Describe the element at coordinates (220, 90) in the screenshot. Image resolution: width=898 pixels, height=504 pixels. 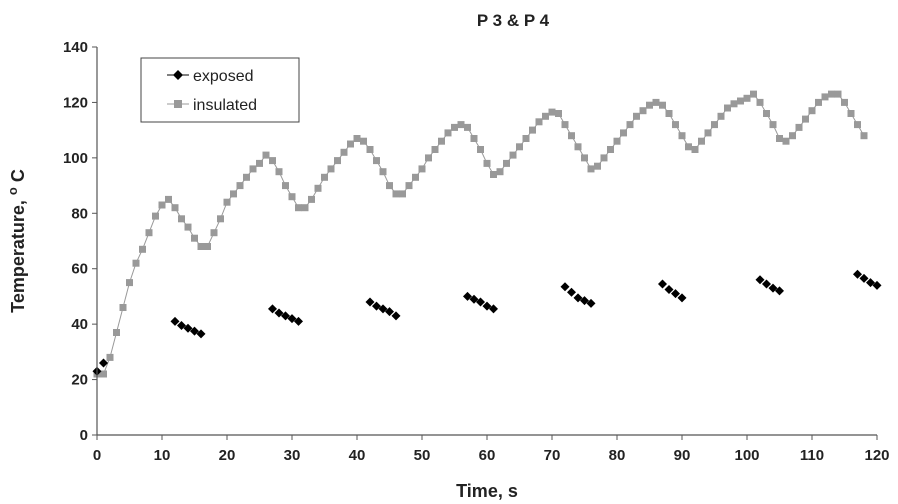
I see `legend-box` at that location.